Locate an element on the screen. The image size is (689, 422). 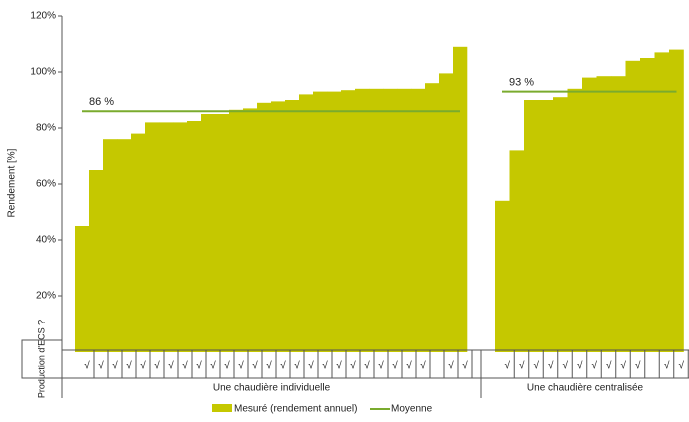
group-label: Une chaudière centralisée is located at coordinates (585, 388).